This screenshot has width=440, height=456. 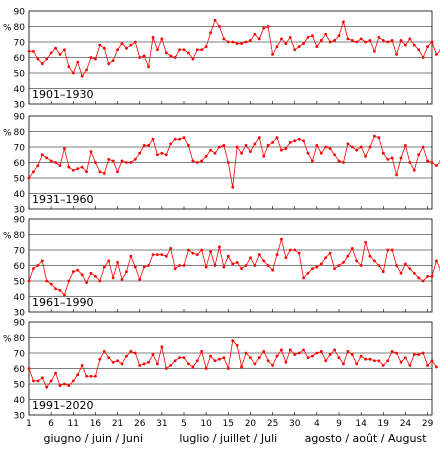 What do you see at coordinates (206, 424) in the screenshot?
I see `x-tick-label: 10` at bounding box center [206, 424].